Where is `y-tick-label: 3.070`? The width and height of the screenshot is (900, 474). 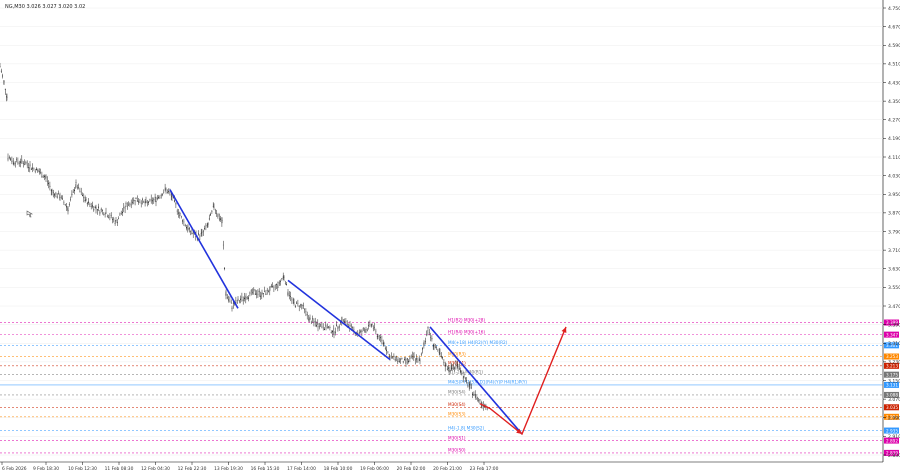
y-tick-label: 3.070 is located at coordinates (894, 400).